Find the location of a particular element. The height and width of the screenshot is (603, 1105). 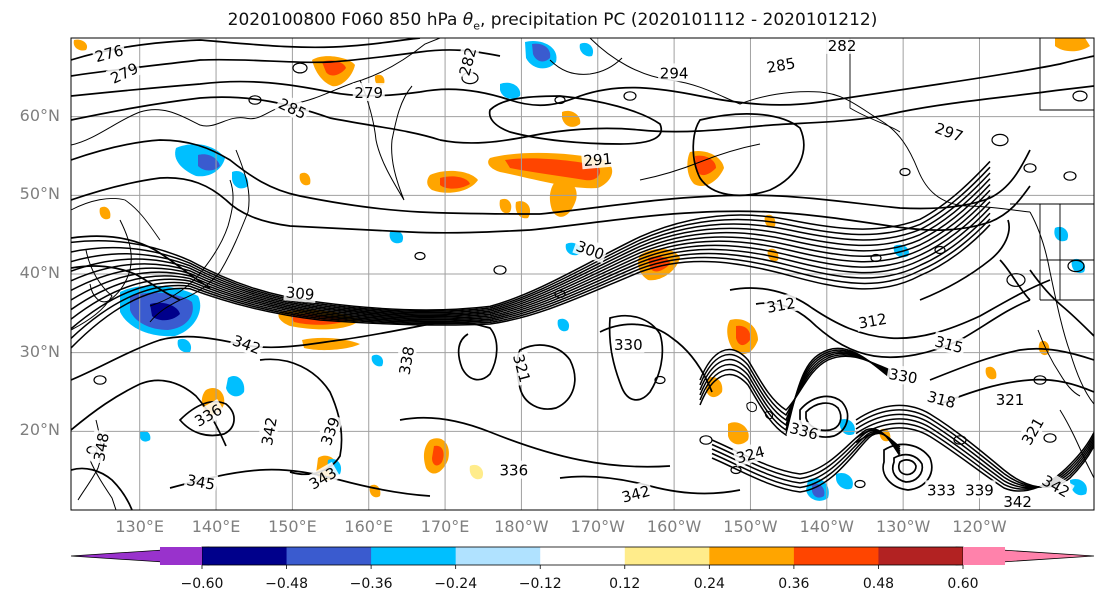

longitude-label: 120°W is located at coordinates (979, 526).